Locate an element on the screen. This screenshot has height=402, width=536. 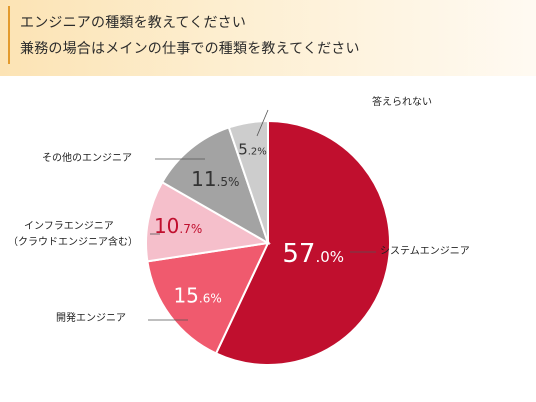
value-label-cannot-answer: 5.2% is located at coordinates (252, 149).